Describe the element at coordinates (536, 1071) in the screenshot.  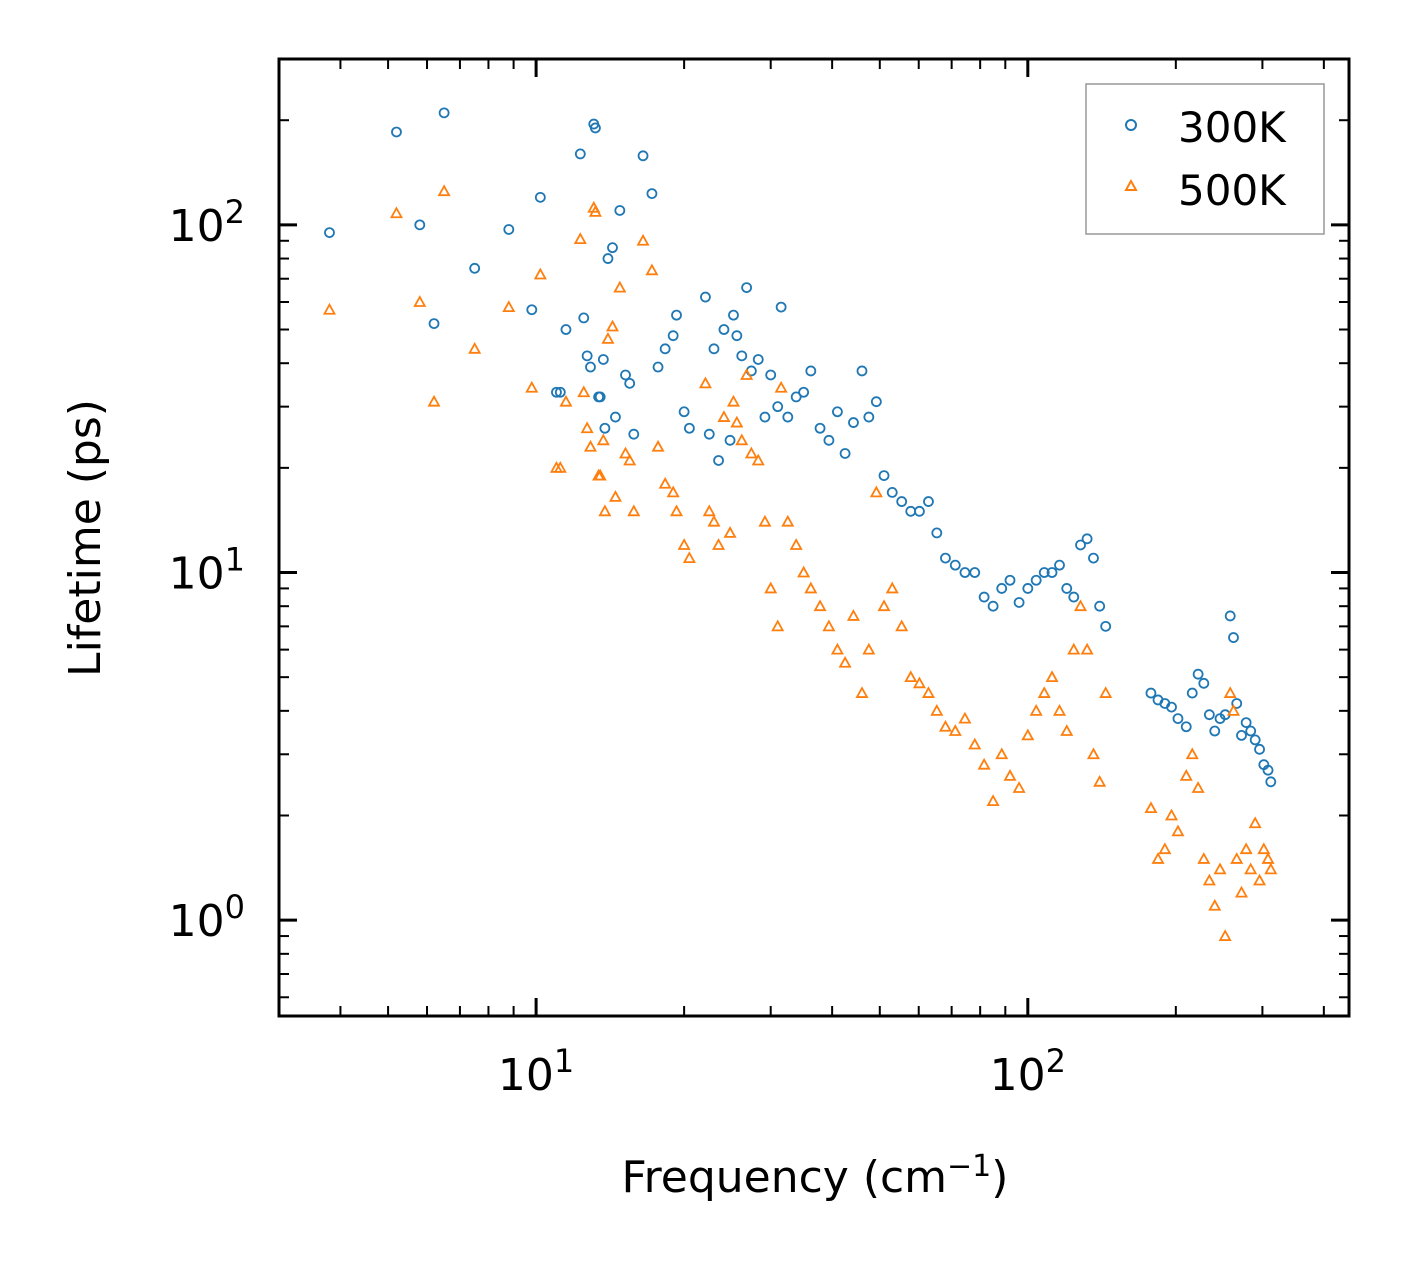
I see `x-tick-label: 101` at that location.